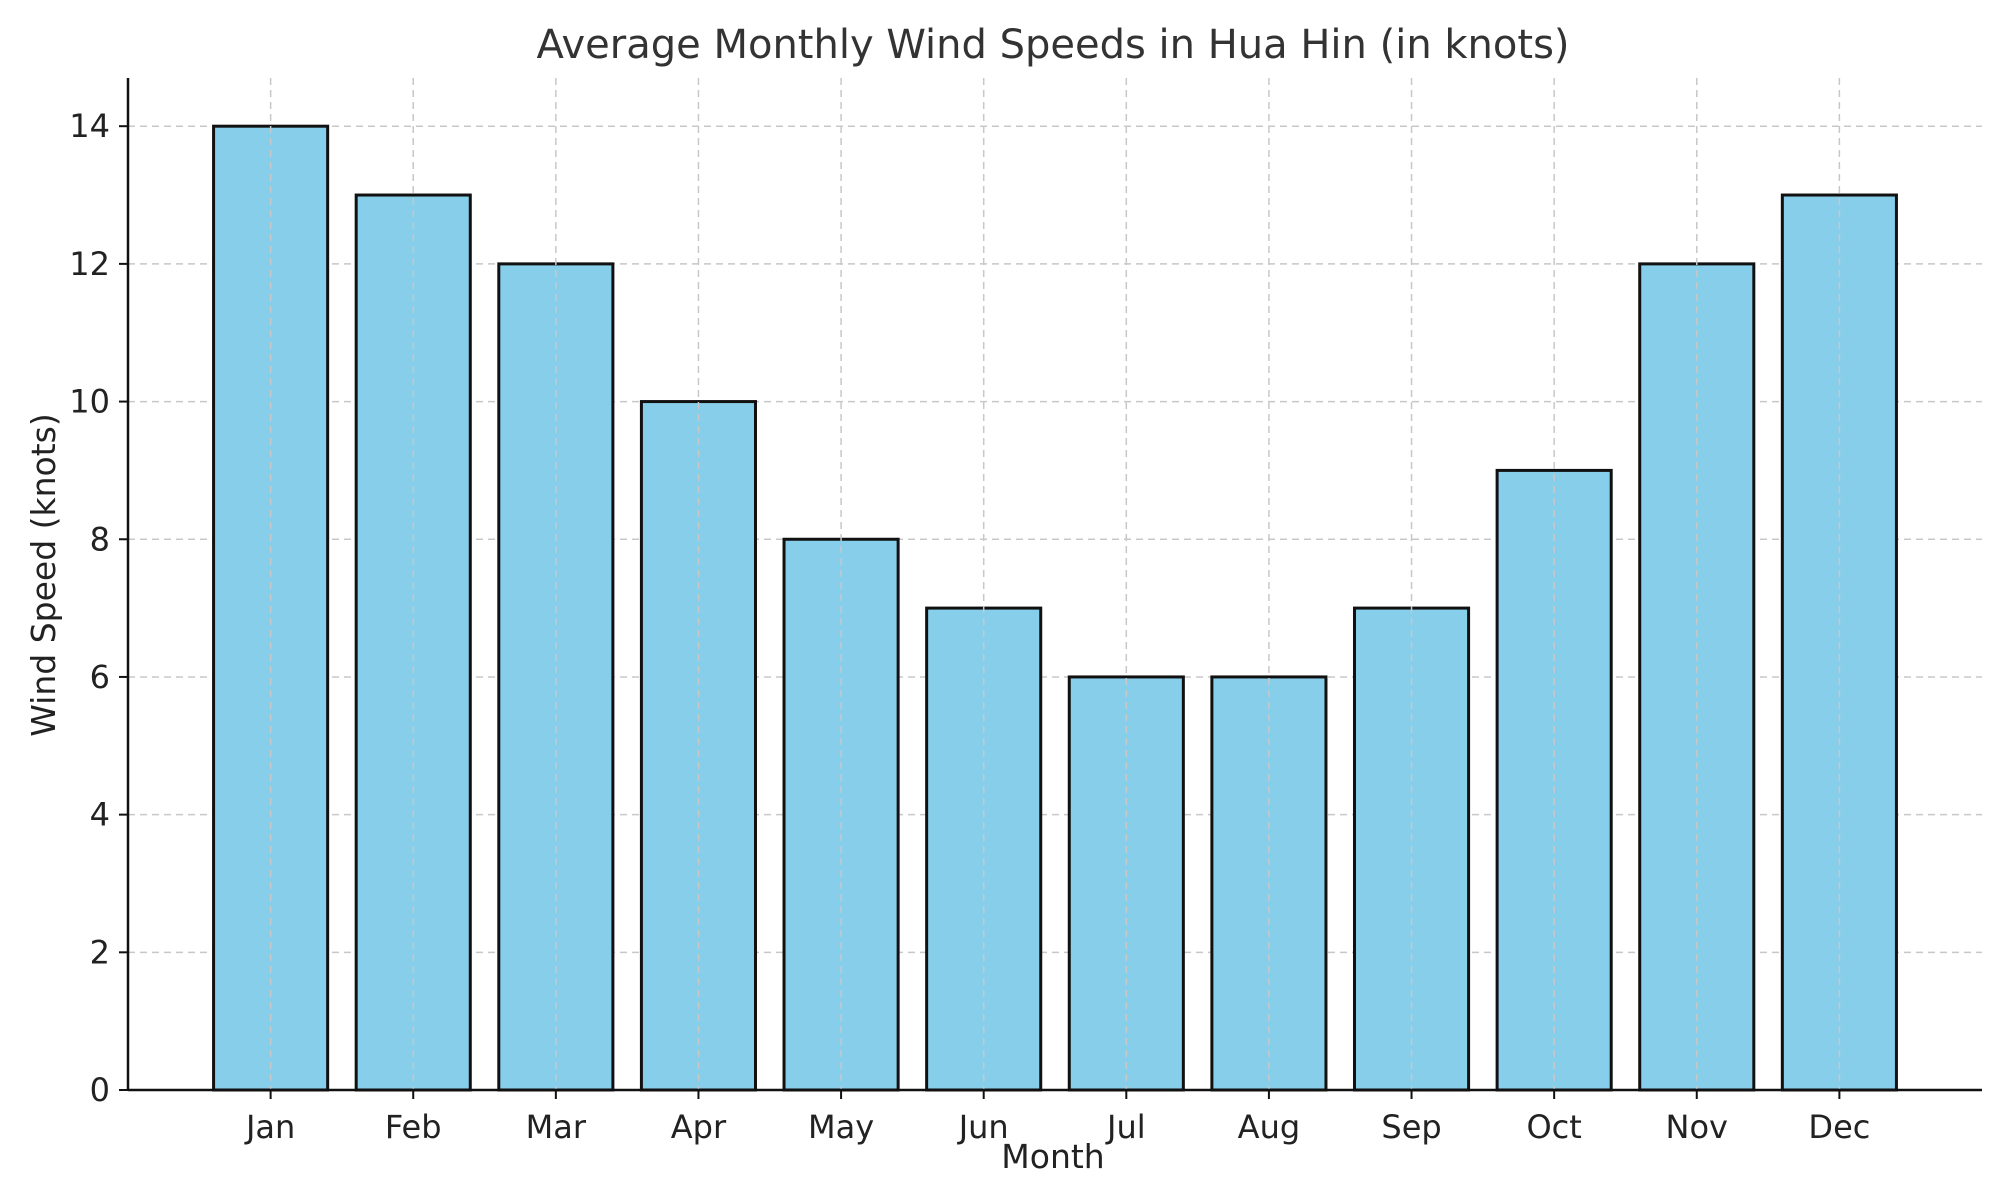 This screenshot has width=2000, height=1200. What do you see at coordinates (269, 1127) in the screenshot?
I see `x-tick-label: Jan` at bounding box center [269, 1127].